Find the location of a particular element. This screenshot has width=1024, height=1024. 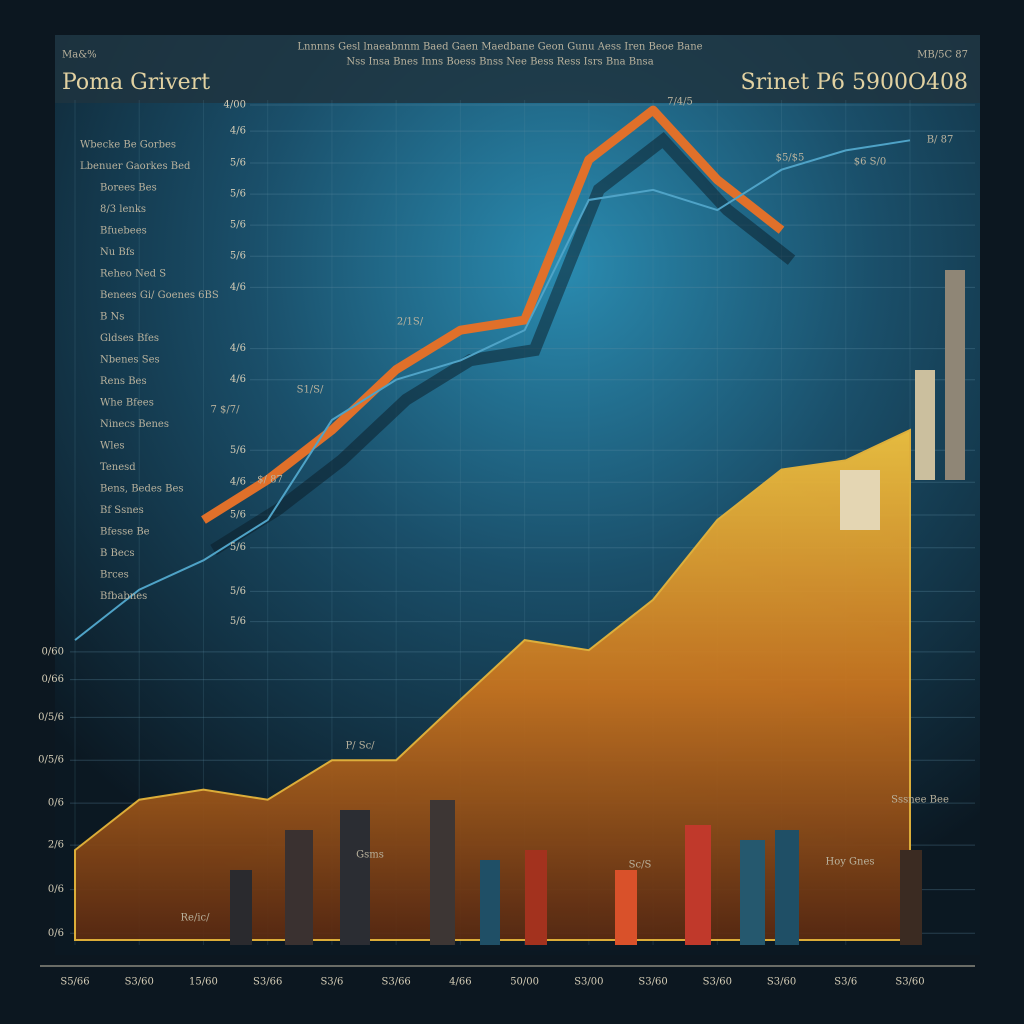

annotation: P/ Sc/ is located at coordinates (360, 746).